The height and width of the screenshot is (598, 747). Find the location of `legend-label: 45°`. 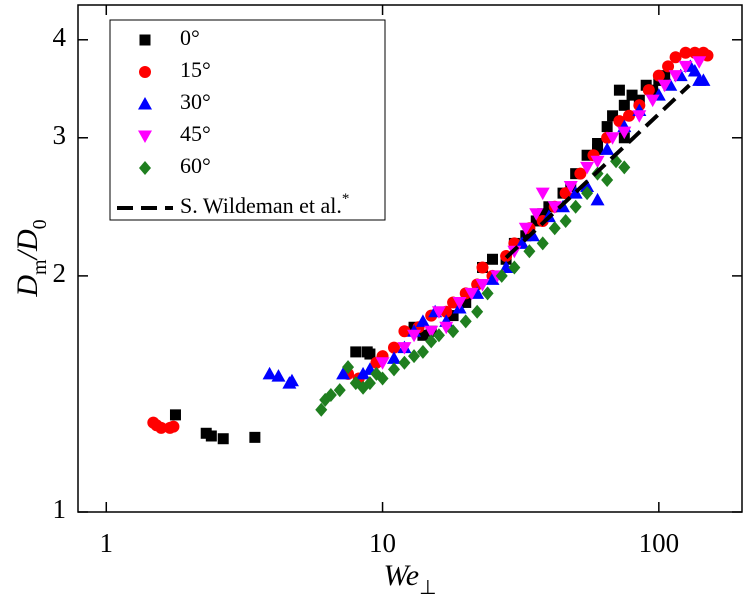

legend-label: 45° is located at coordinates (195, 133).